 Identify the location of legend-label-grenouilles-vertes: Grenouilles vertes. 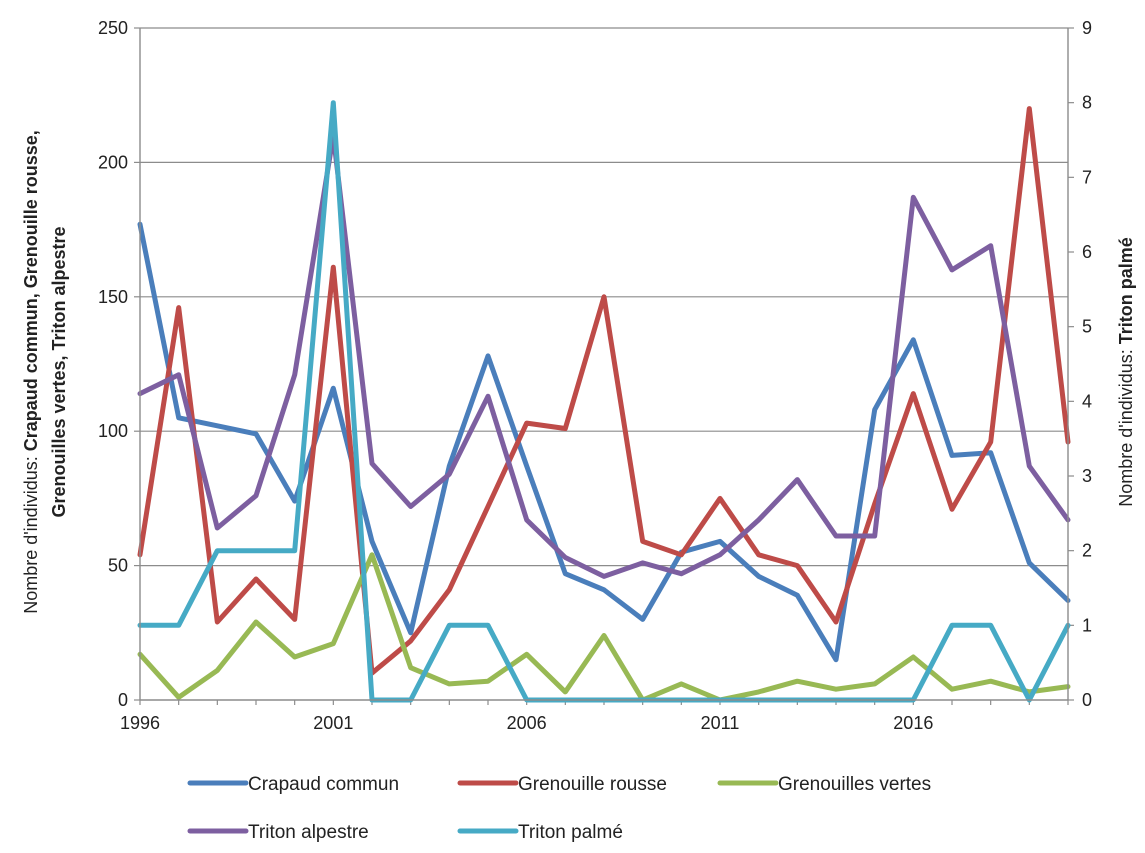
(854, 784).